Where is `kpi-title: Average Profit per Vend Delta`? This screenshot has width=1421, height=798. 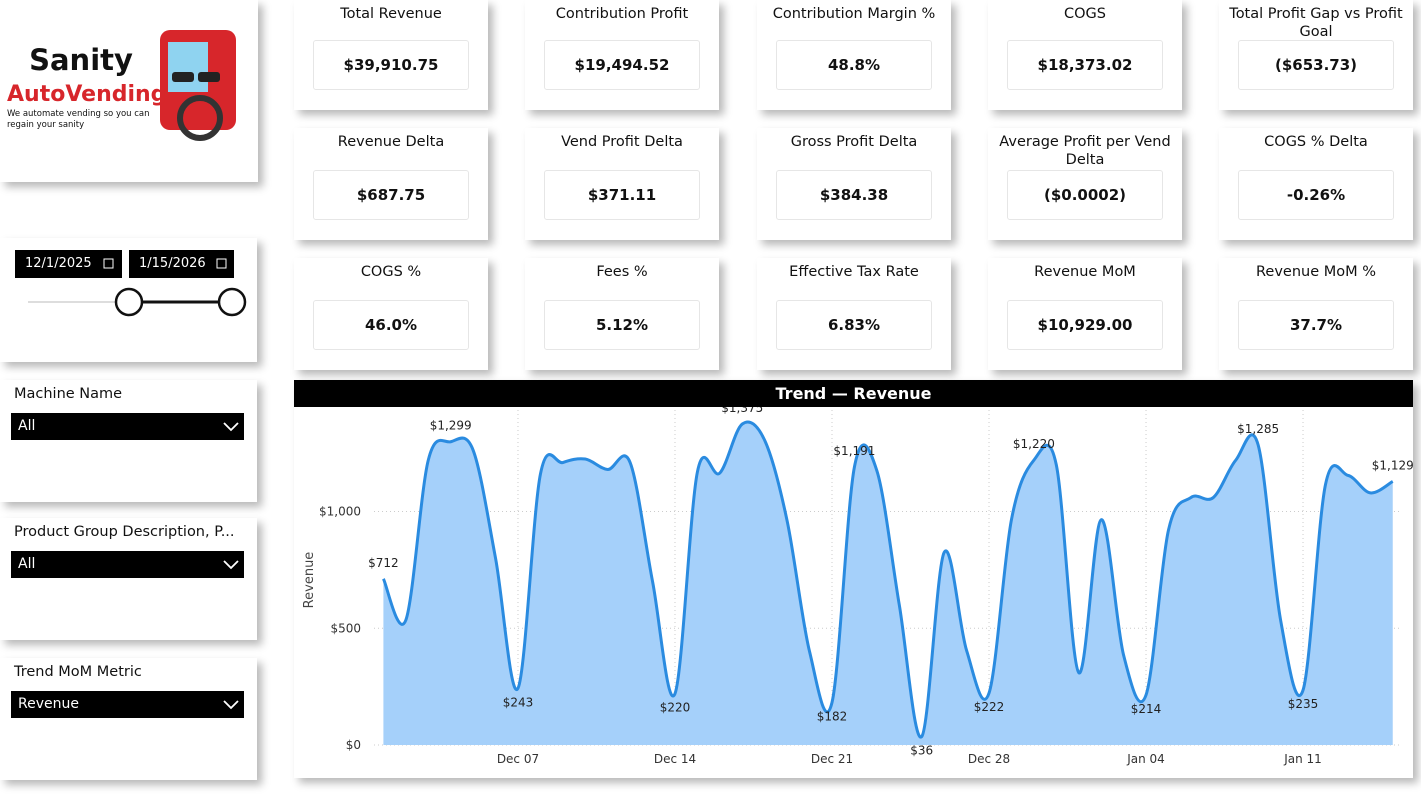
kpi-title: Average Profit per Vend Delta is located at coordinates (1085, 151).